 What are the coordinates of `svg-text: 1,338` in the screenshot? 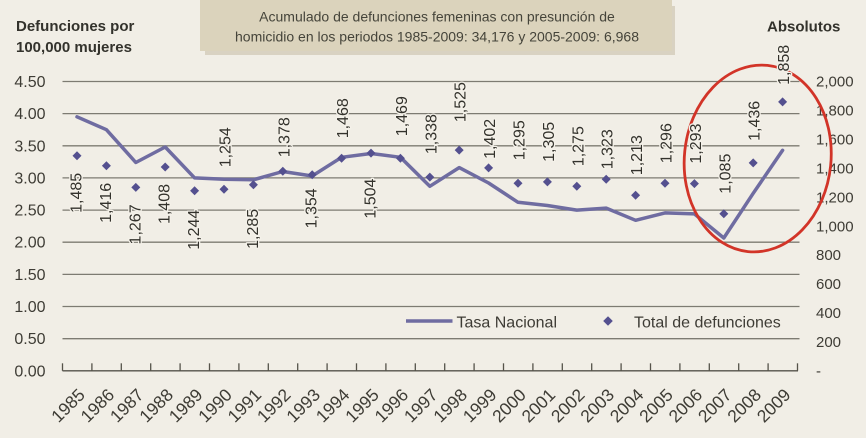 It's located at (431, 134).